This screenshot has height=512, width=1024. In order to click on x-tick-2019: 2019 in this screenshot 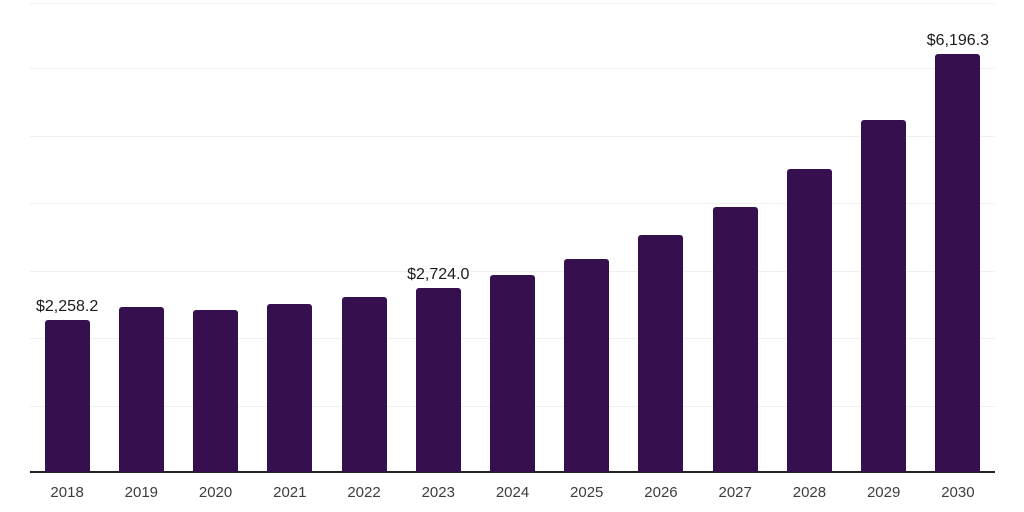, I will do `click(141, 492)`.